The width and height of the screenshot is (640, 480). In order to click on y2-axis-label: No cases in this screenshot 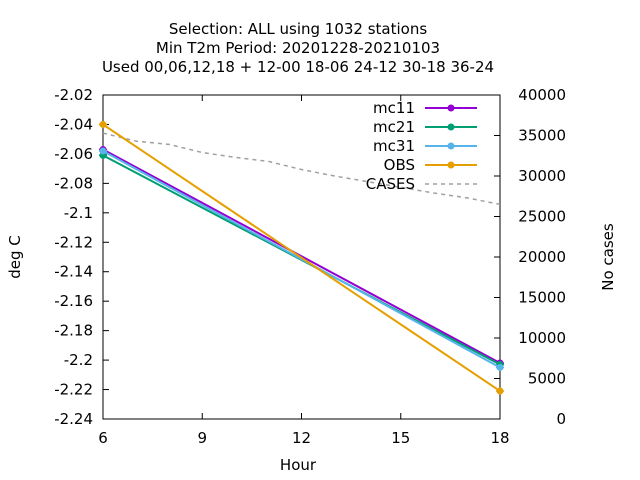, I will do `click(608, 257)`.